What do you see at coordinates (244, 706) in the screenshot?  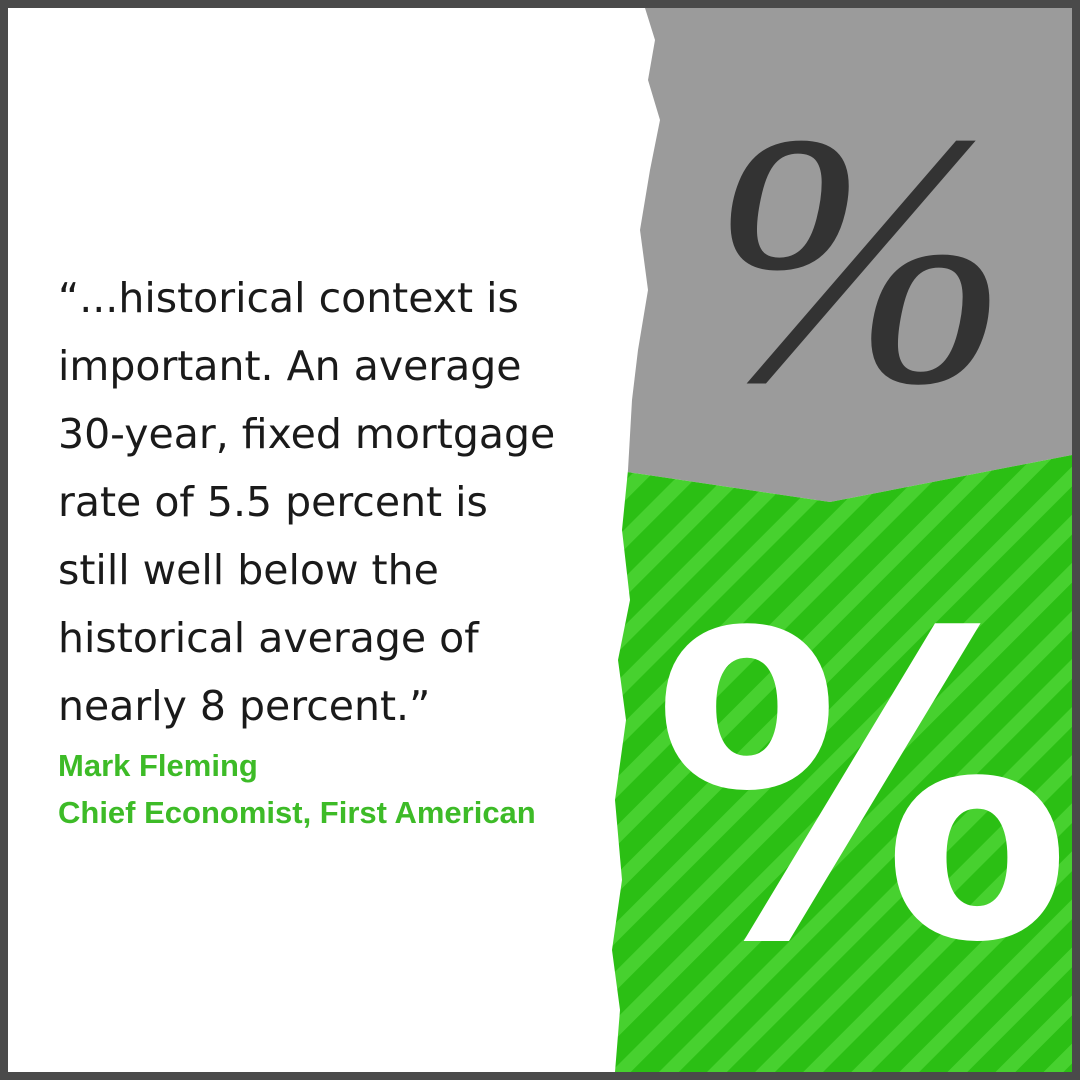 I see `quote-line: nearly 8 percent.”` at bounding box center [244, 706].